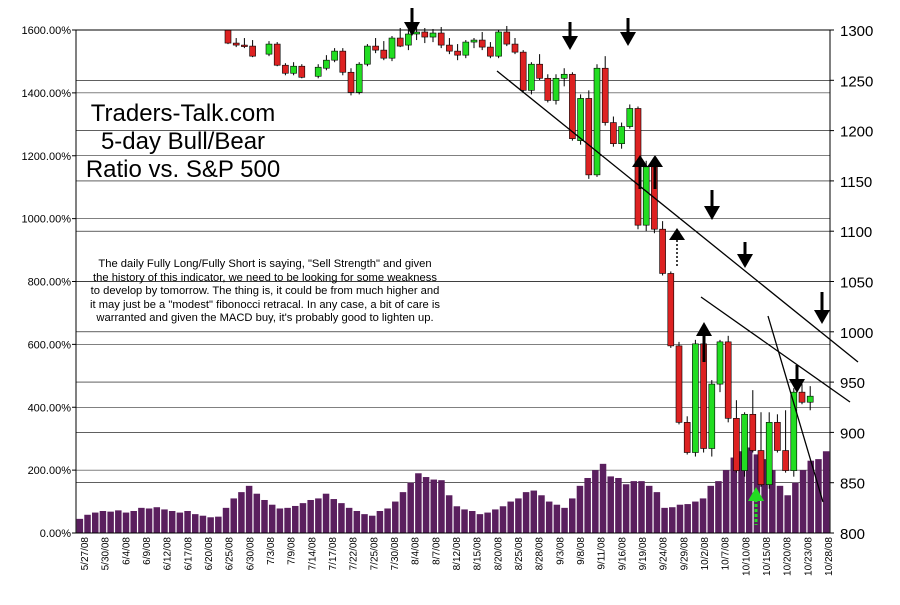 This screenshot has width=900, height=605. Describe the element at coordinates (852, 433) in the screenshot. I see `right-tick-label: 900` at that location.